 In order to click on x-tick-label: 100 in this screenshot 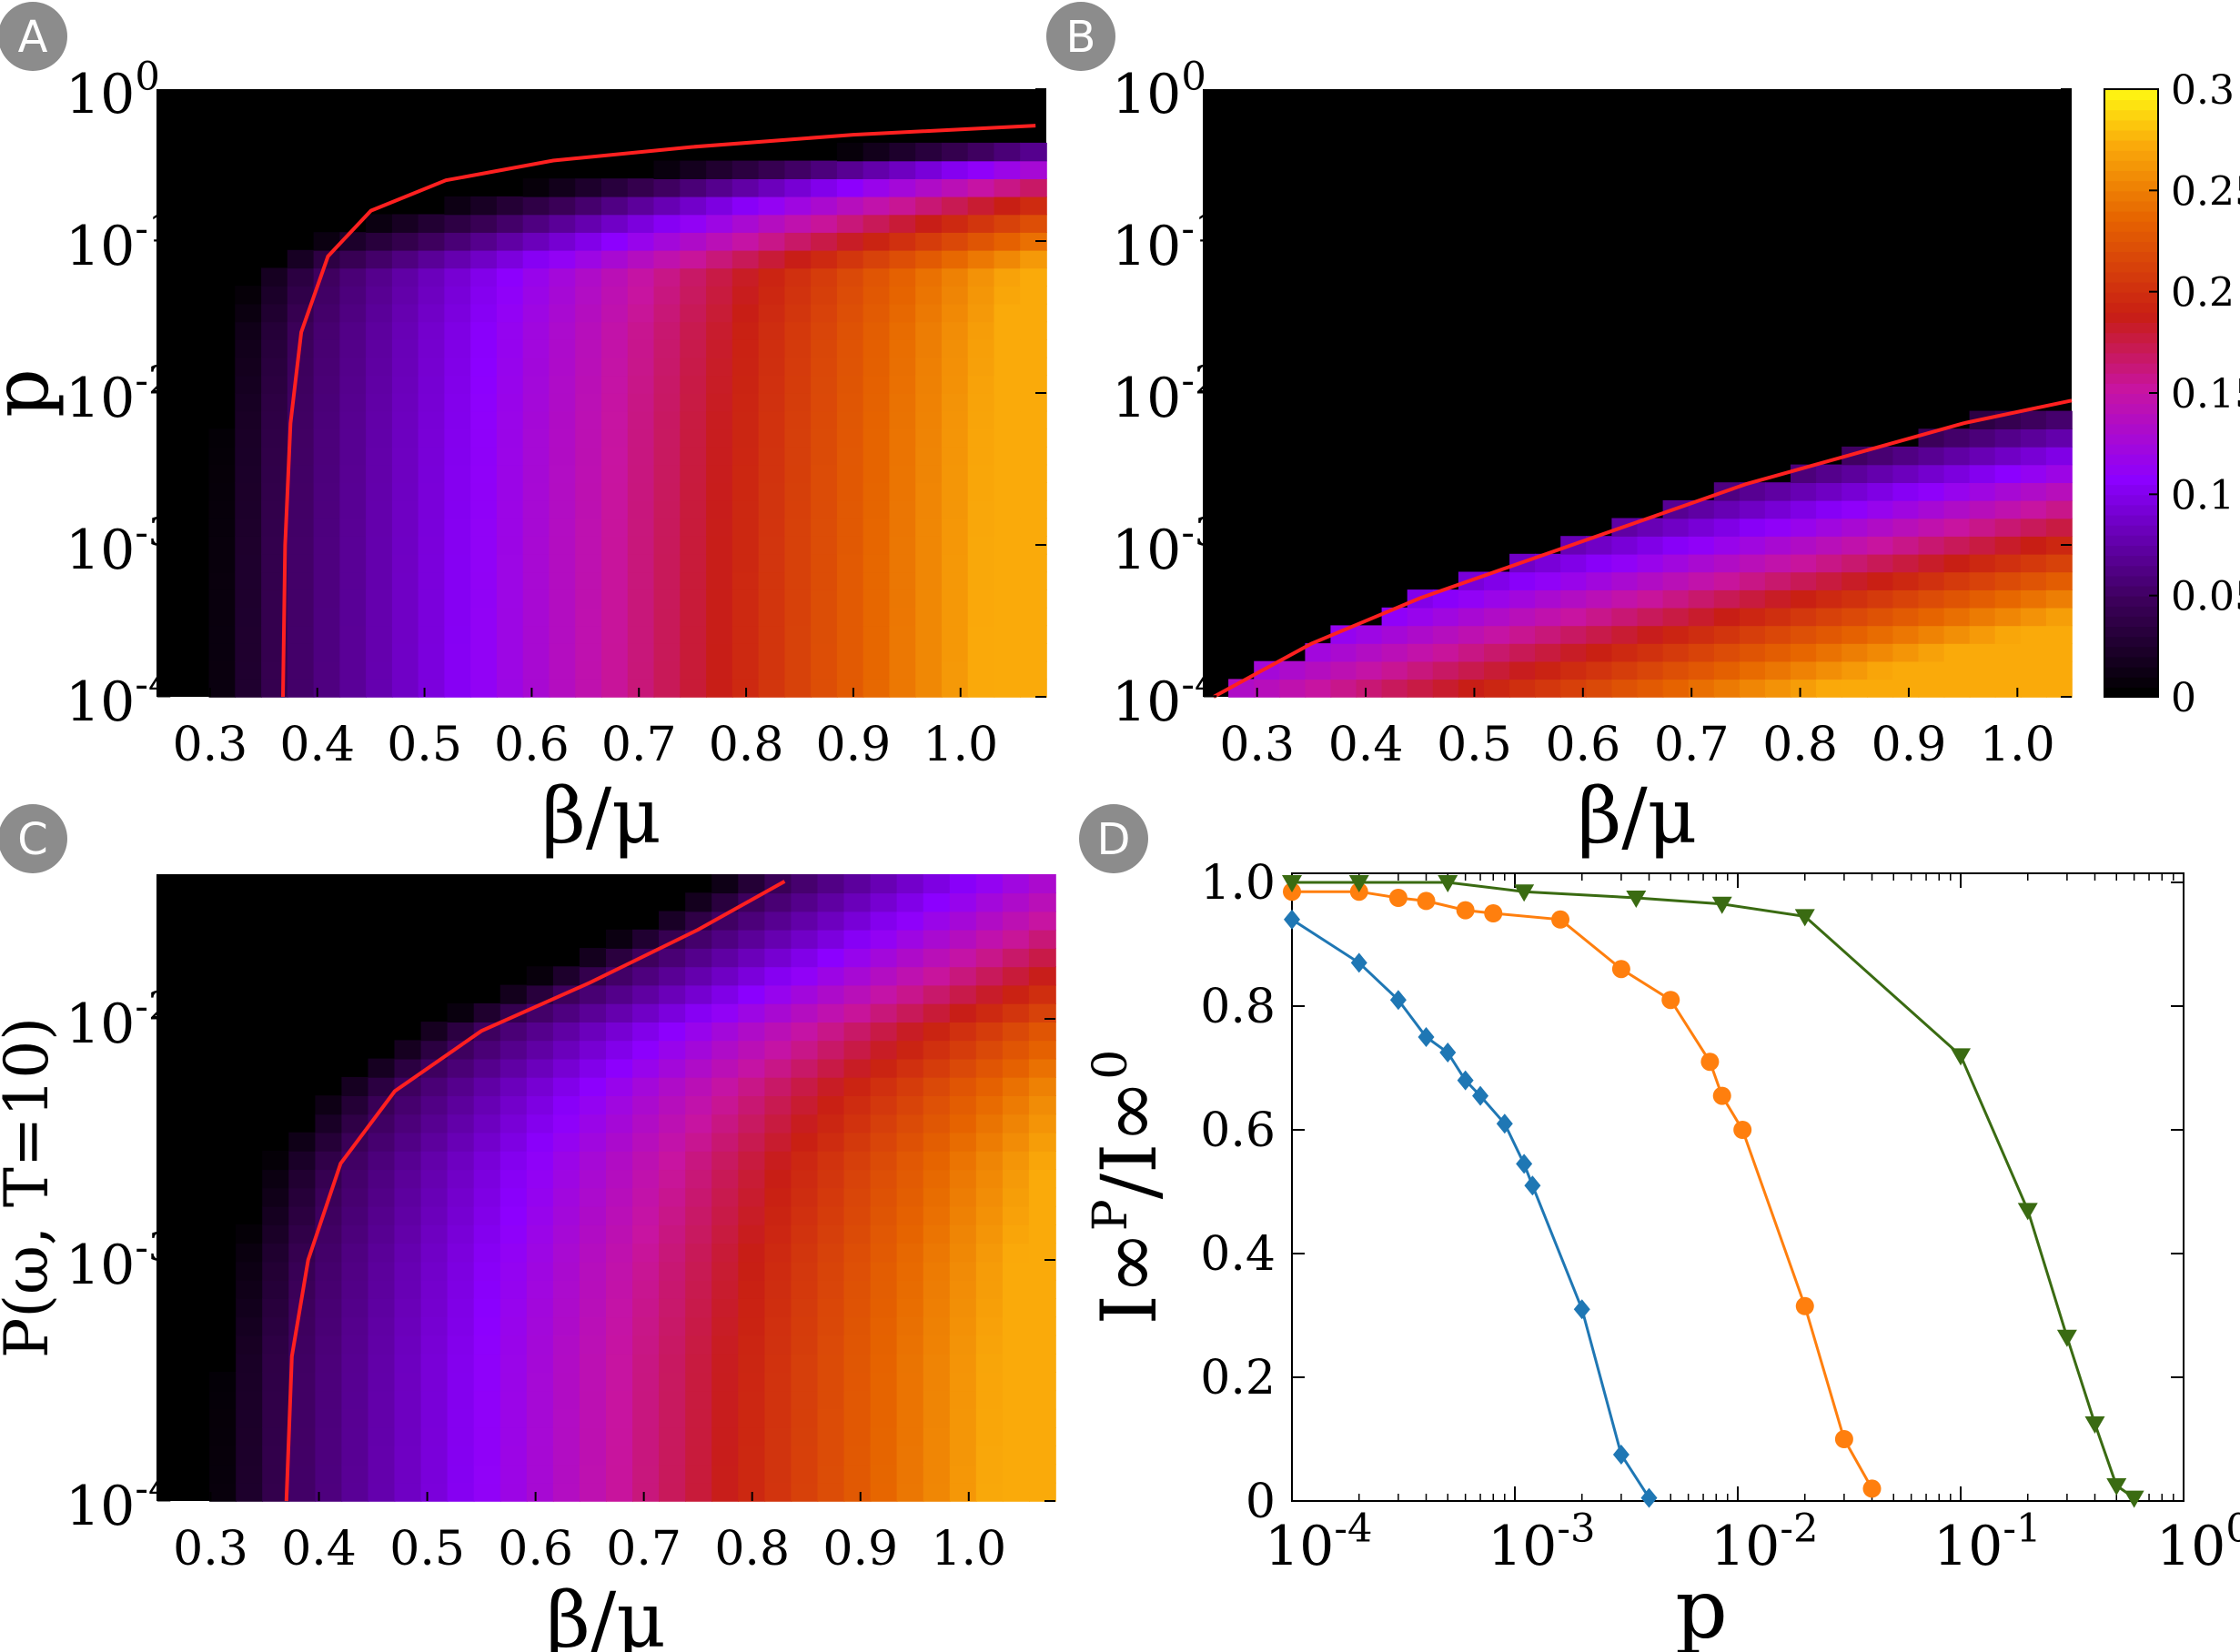, I will do `click(2198, 1542)`.